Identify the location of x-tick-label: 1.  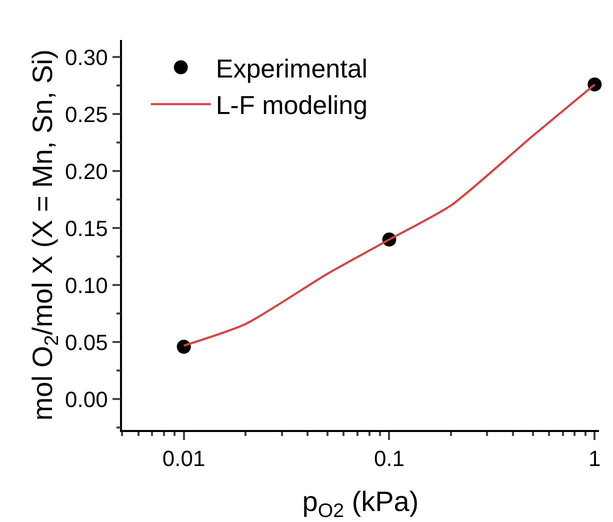
(594, 459).